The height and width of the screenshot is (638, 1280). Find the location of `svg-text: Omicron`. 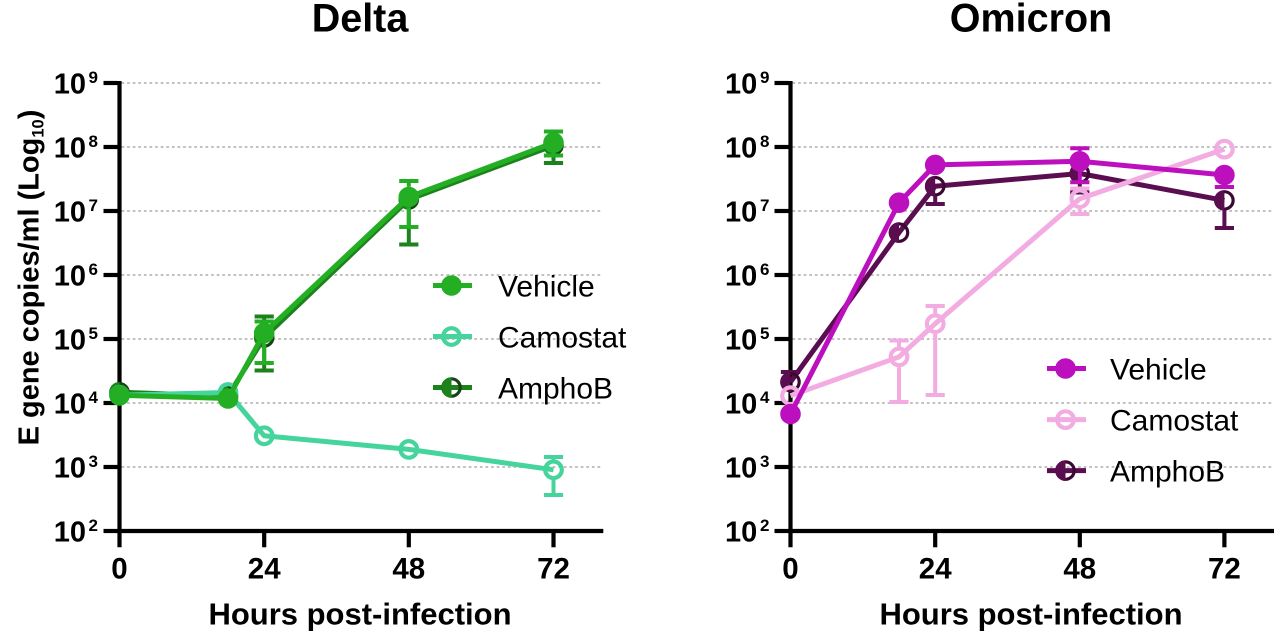

svg-text: Omicron is located at coordinates (1031, 20).